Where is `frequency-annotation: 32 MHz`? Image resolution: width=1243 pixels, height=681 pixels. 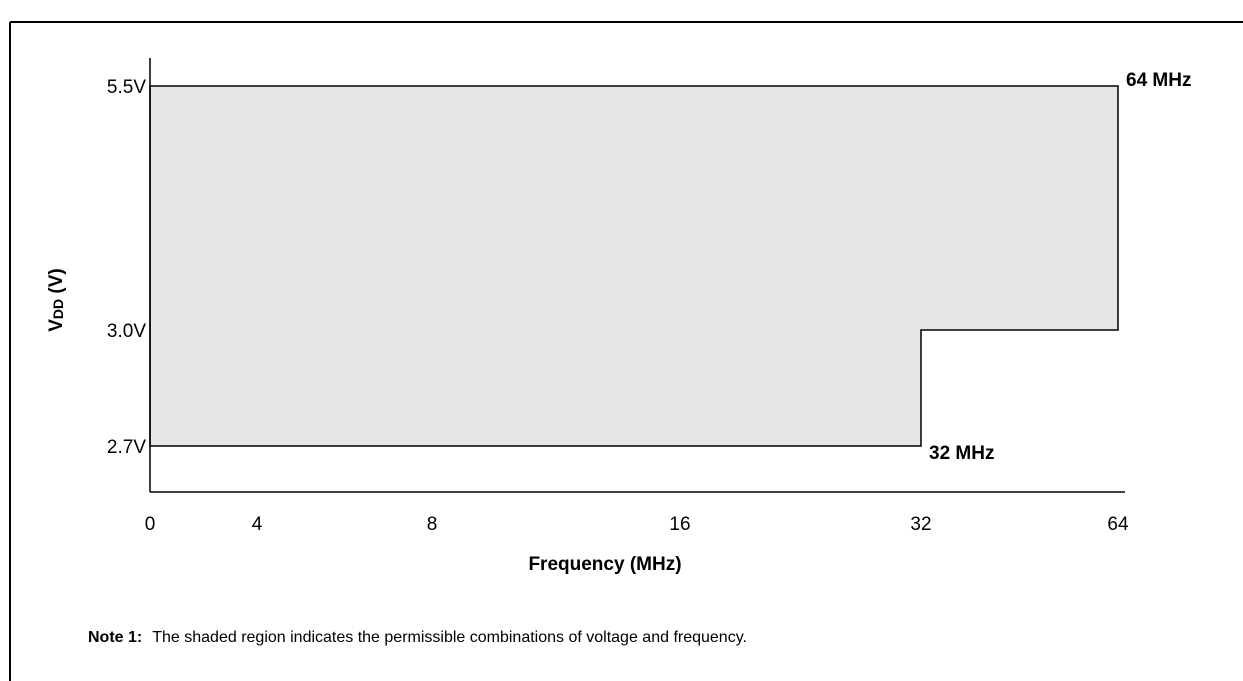
frequency-annotation: 32 MHz is located at coordinates (961, 453).